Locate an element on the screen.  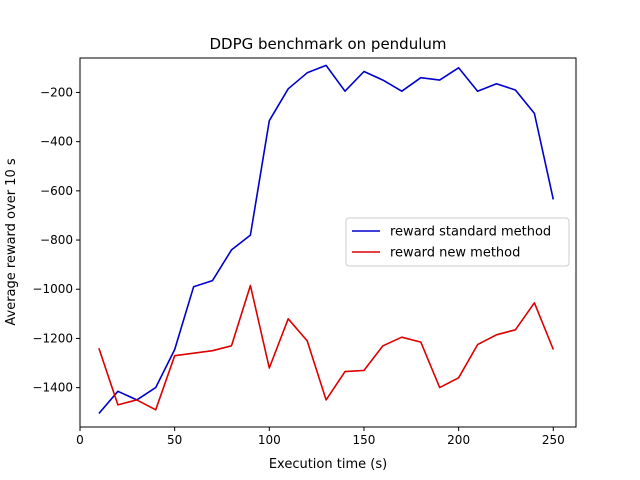
y-tick-label: −200 is located at coordinates (56, 92).